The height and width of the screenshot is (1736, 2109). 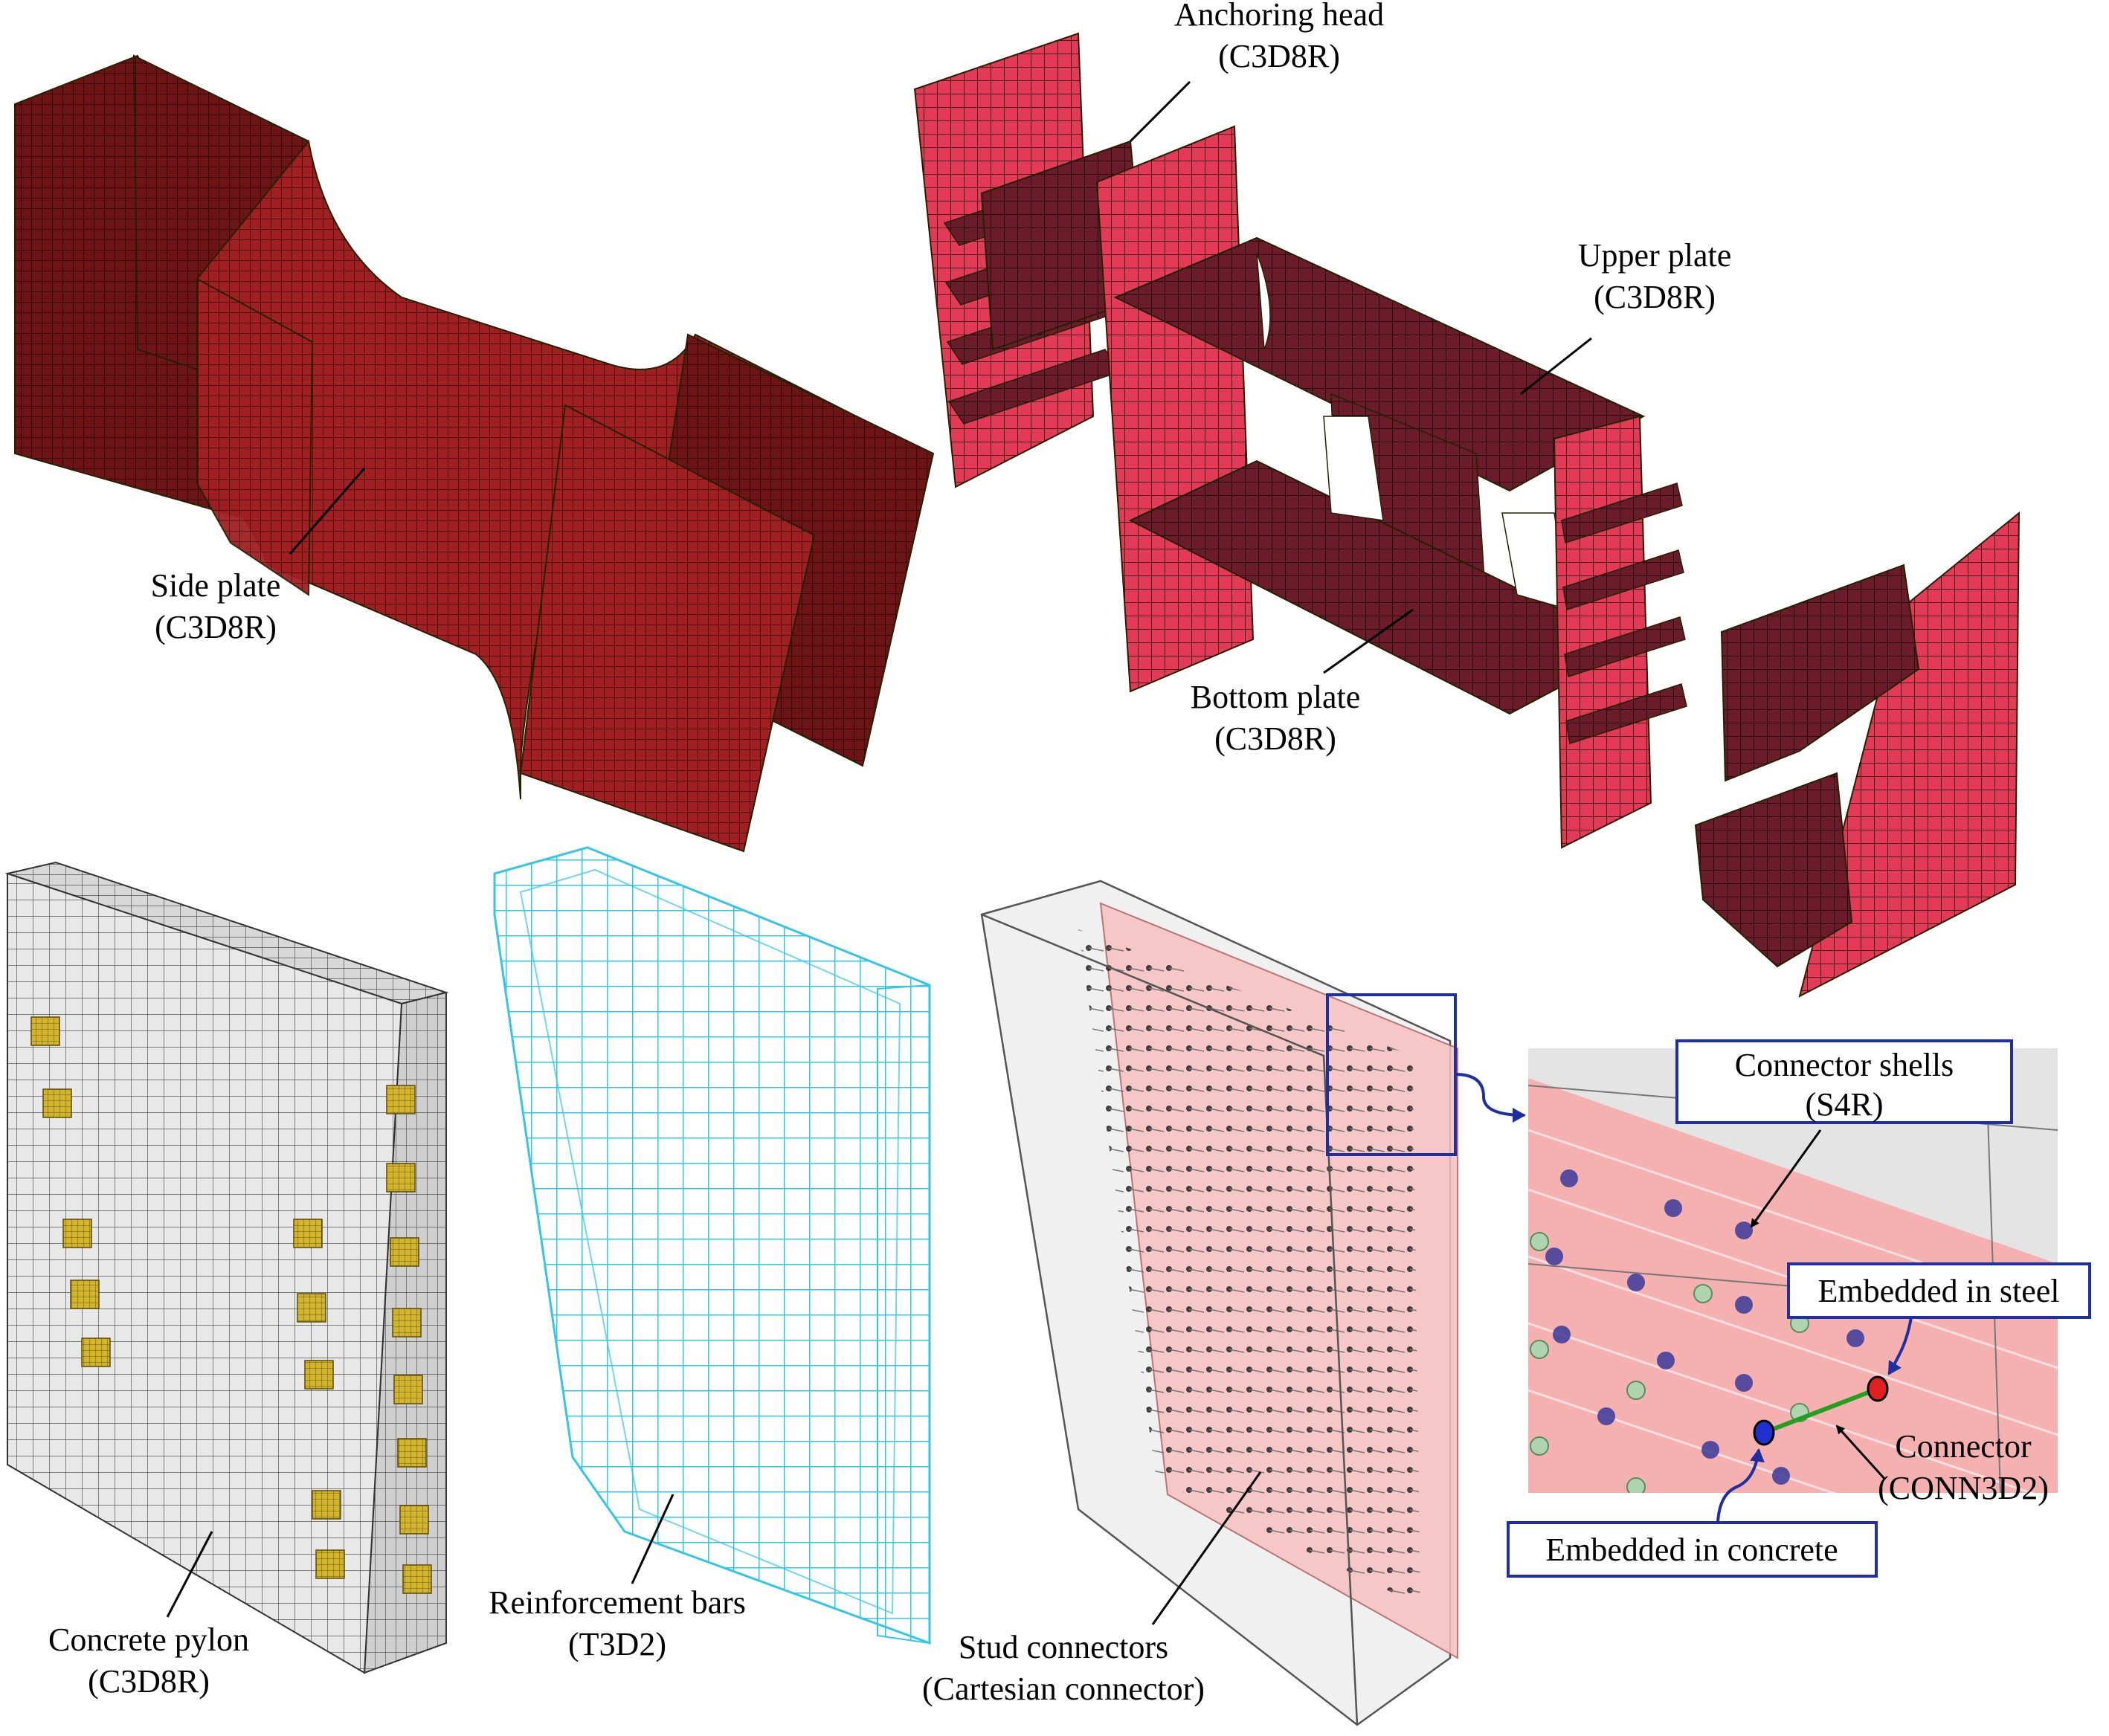 What do you see at coordinates (1175, 409) in the screenshot?
I see `anchor-middle-plate` at bounding box center [1175, 409].